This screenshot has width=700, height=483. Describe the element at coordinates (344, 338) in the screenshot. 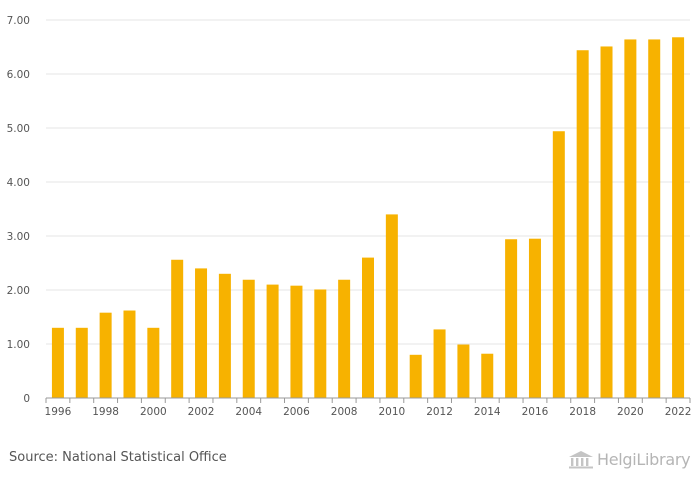

I see `bar-2008` at that location.